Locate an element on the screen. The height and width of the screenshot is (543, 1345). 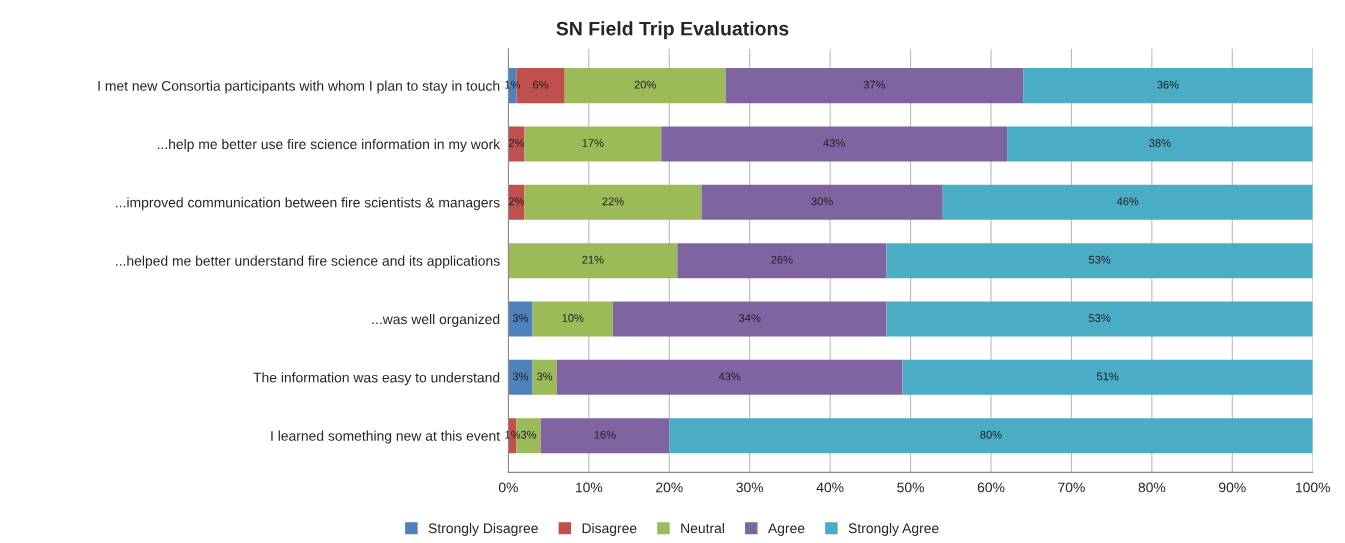
x-tick-label: 90% is located at coordinates (1232, 487).